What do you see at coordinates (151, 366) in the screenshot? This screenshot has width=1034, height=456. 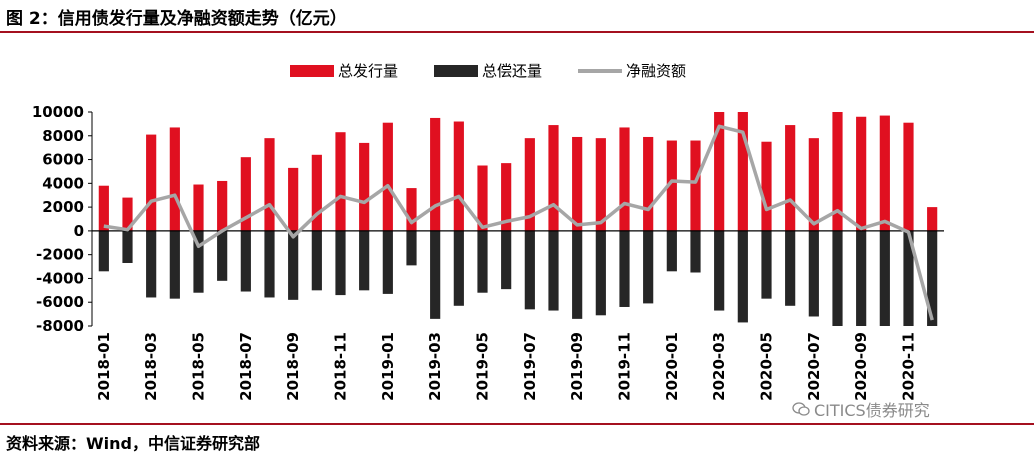 I see `x-tick-label-2: 2018-03` at bounding box center [151, 366].